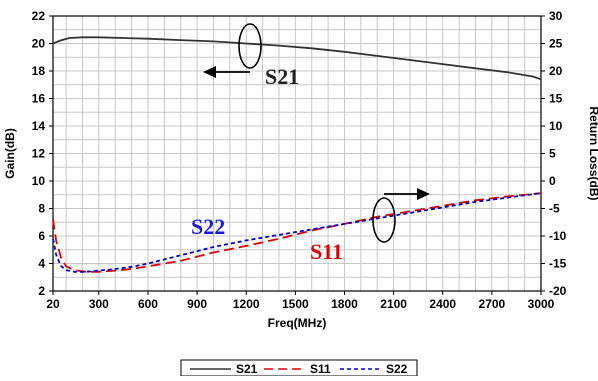  I want to click on y-left-axis-title: Gain(dB), so click(10, 153).